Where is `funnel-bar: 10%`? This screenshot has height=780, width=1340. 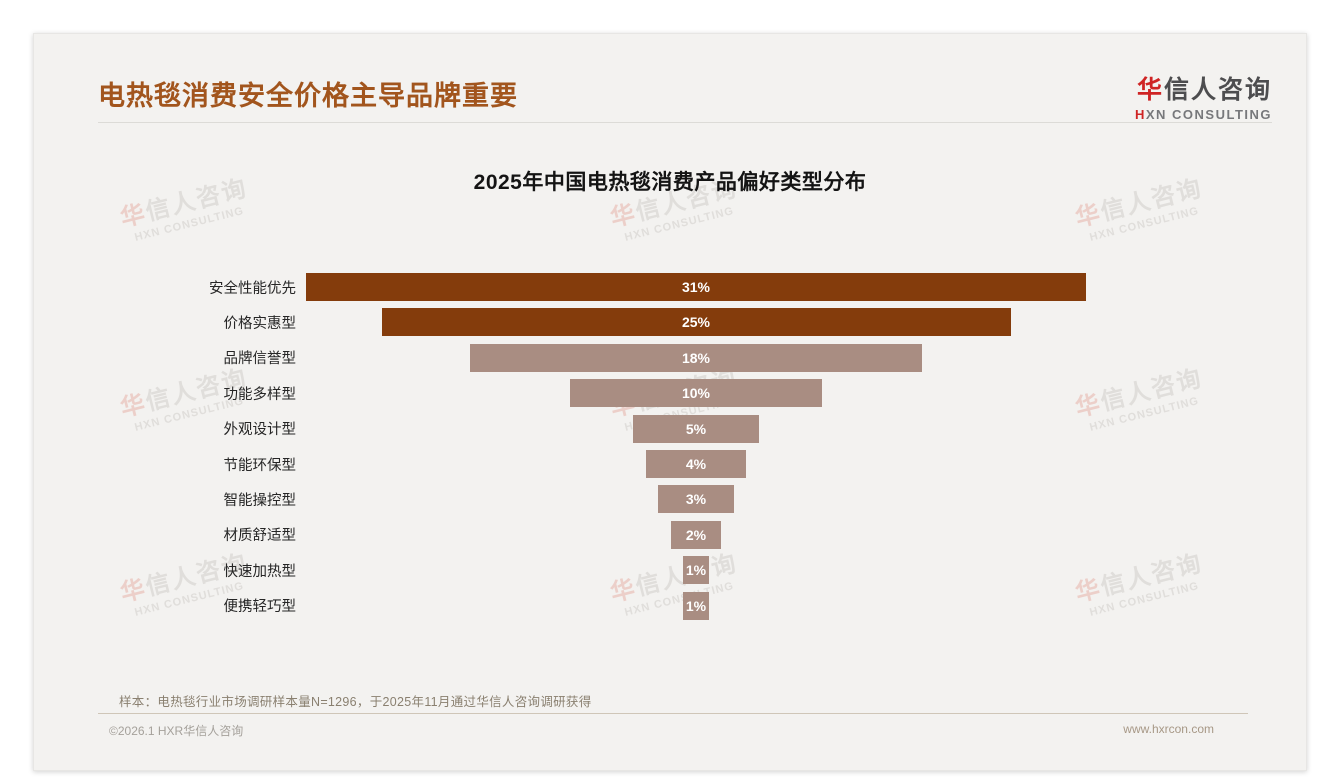
funnel-bar: 10% is located at coordinates (696, 393).